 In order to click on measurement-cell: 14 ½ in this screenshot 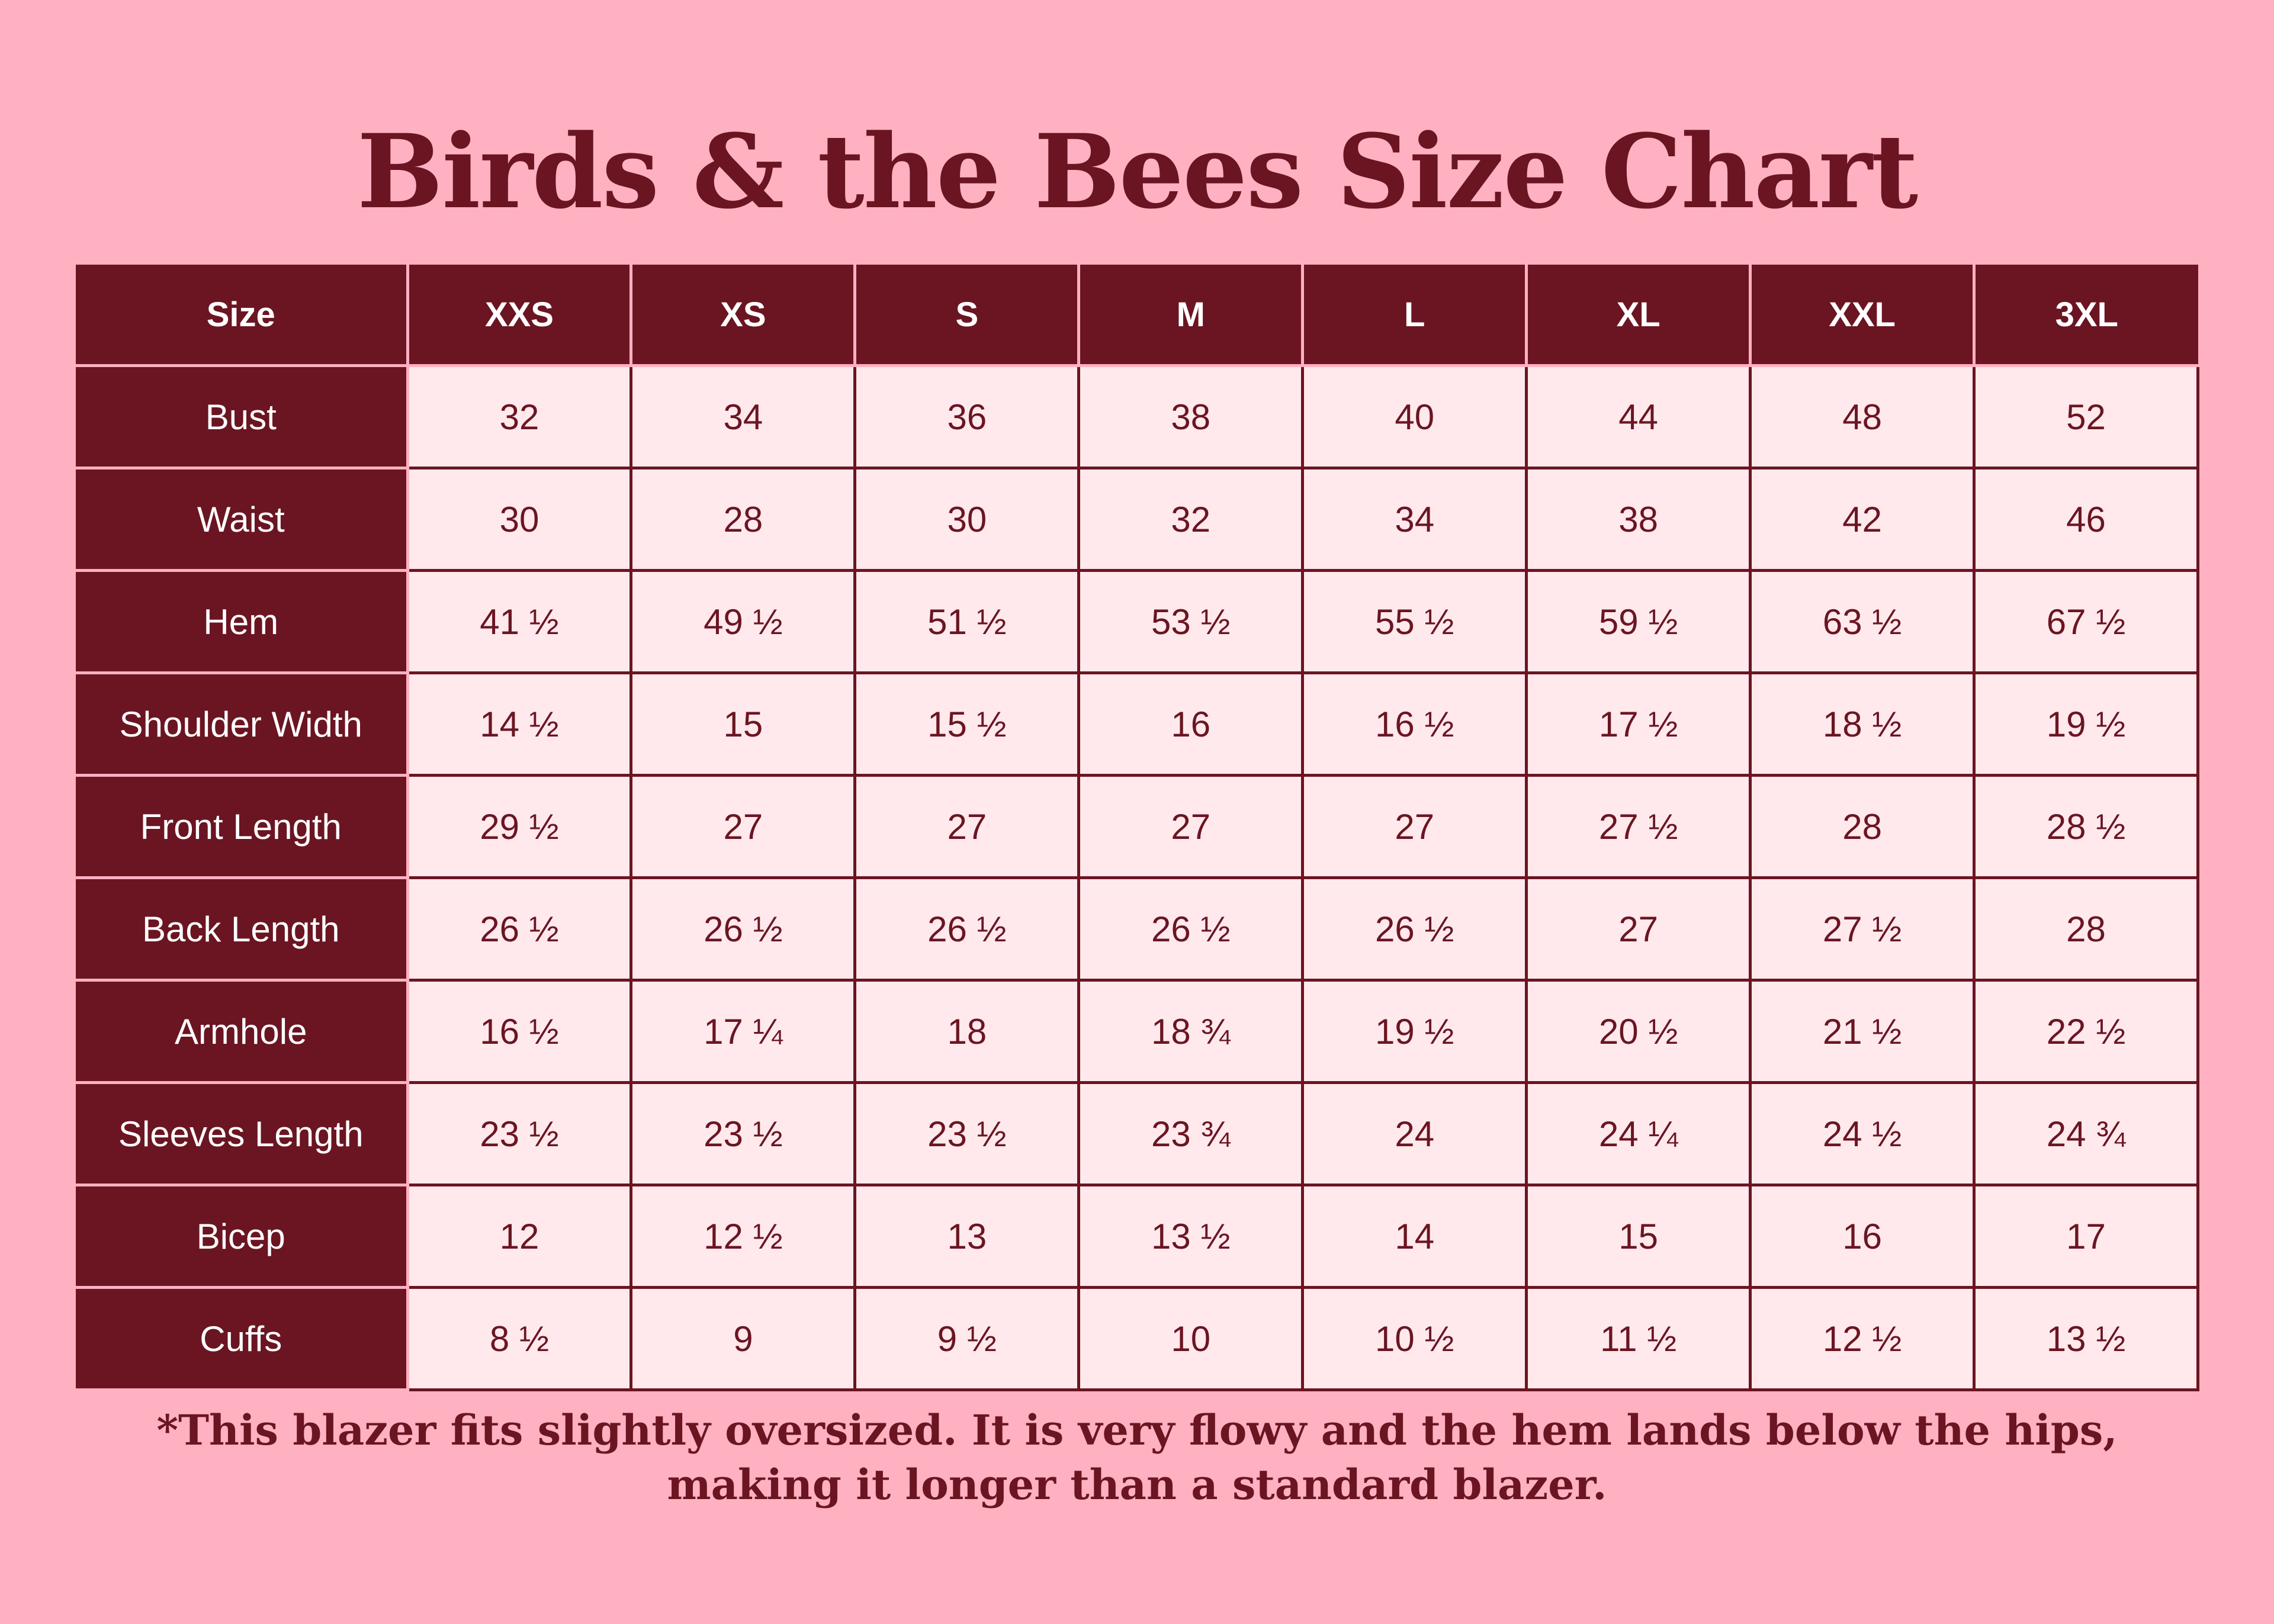, I will do `click(519, 724)`.